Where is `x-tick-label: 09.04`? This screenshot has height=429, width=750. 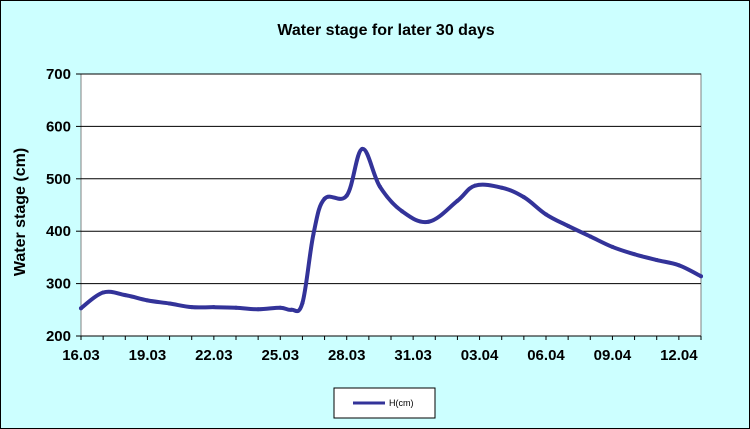 x-tick-label: 09.04 is located at coordinates (613, 355).